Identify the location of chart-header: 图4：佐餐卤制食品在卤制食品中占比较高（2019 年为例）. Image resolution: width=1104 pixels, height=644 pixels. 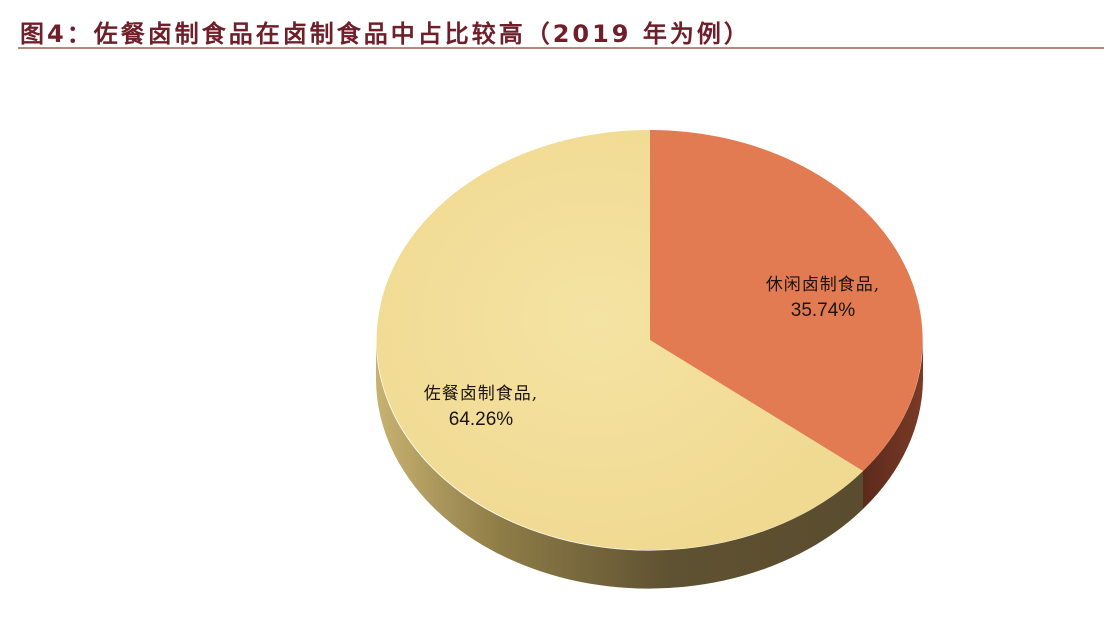
(561, 30).